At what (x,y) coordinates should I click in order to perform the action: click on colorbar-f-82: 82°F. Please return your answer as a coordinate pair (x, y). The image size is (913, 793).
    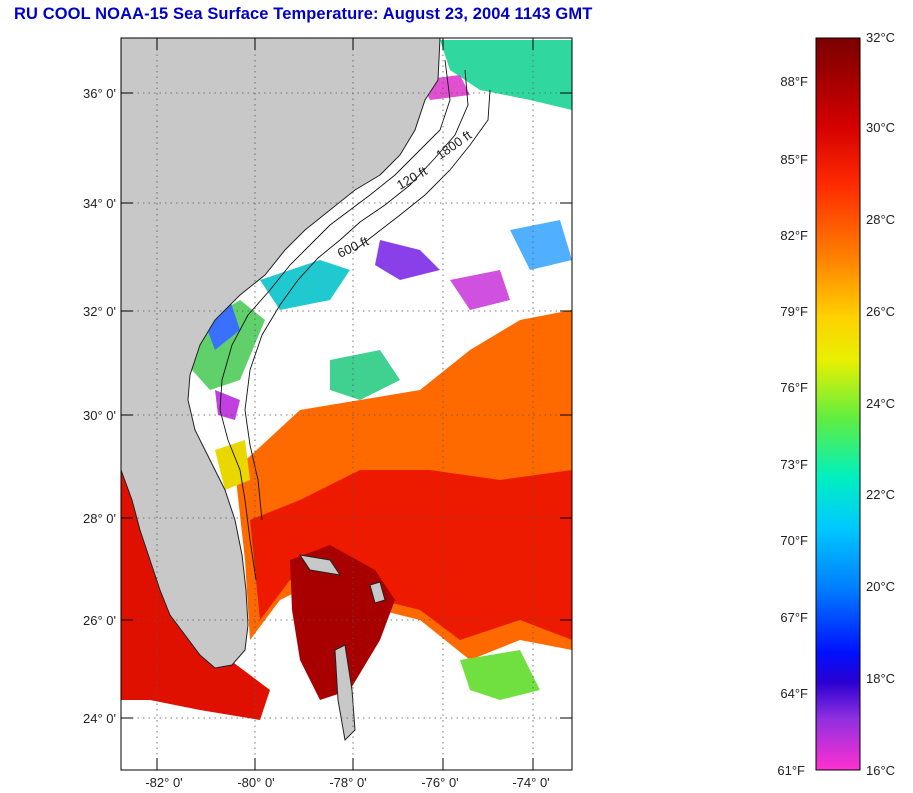
    Looking at the image, I should click on (794, 235).